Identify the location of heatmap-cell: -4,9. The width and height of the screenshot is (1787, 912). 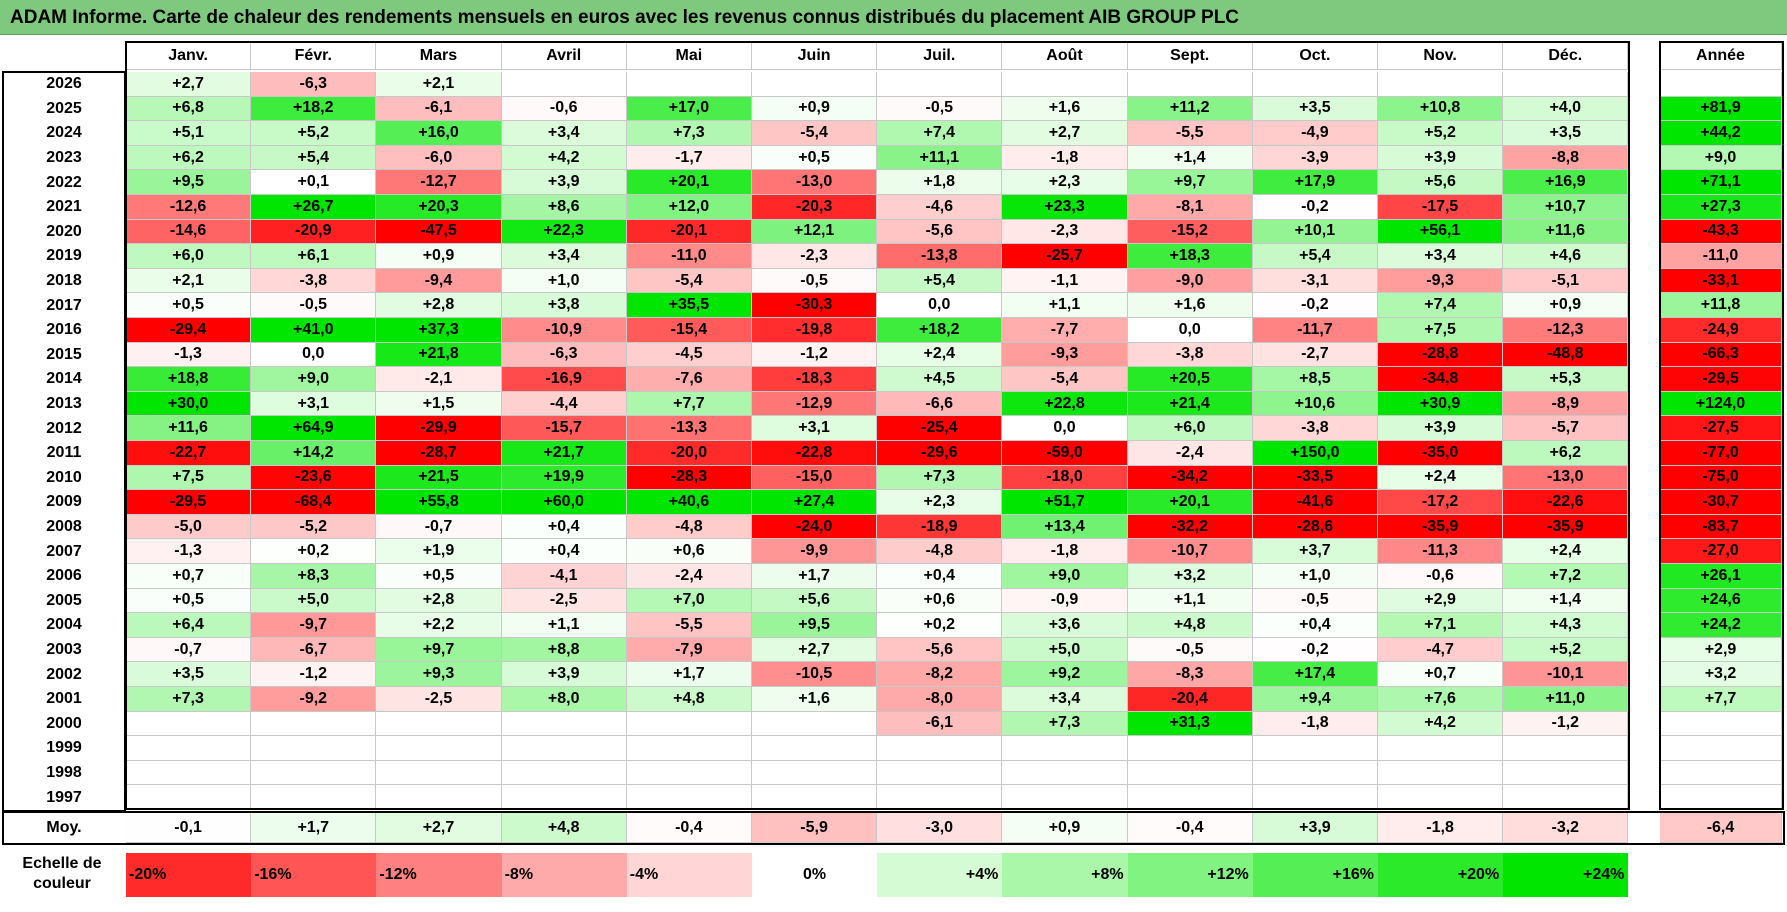
(1315, 133).